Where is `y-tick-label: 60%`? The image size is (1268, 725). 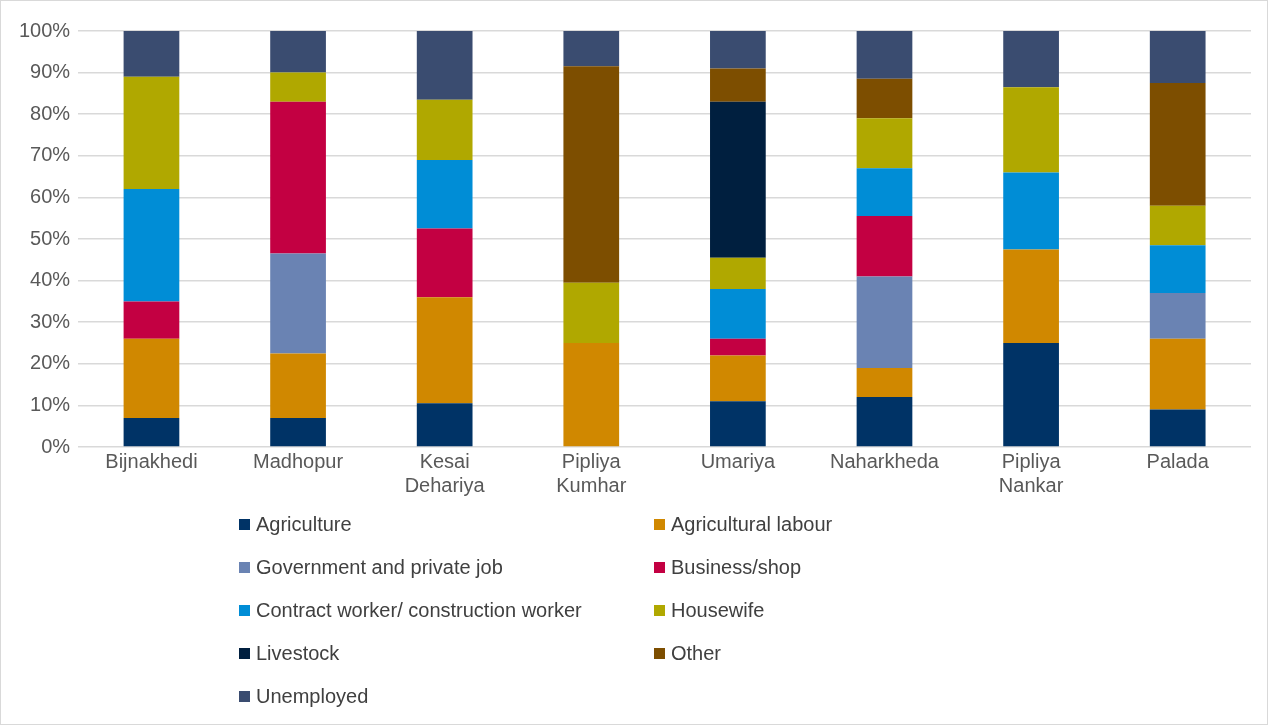
y-tick-label: 60% is located at coordinates (50, 195).